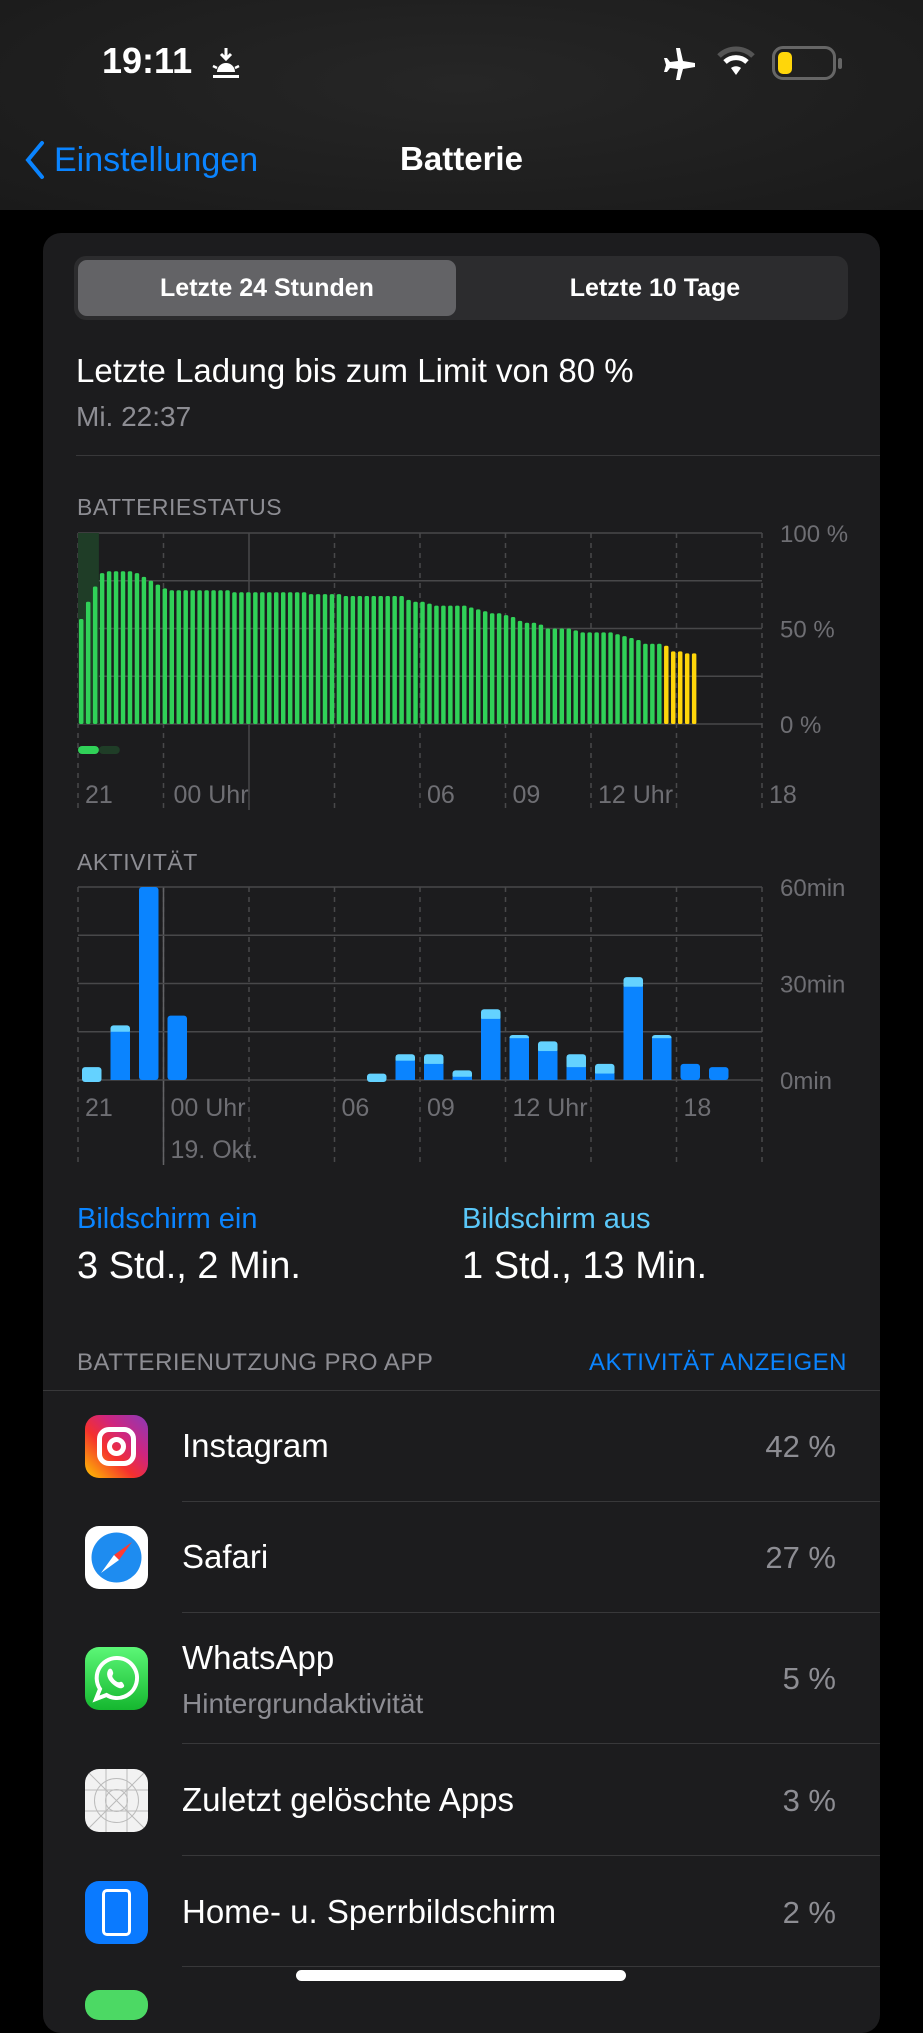  Describe the element at coordinates (189, 1266) in the screenshot. I see `screen-on-value: 3 Std., 2 Min.` at that location.